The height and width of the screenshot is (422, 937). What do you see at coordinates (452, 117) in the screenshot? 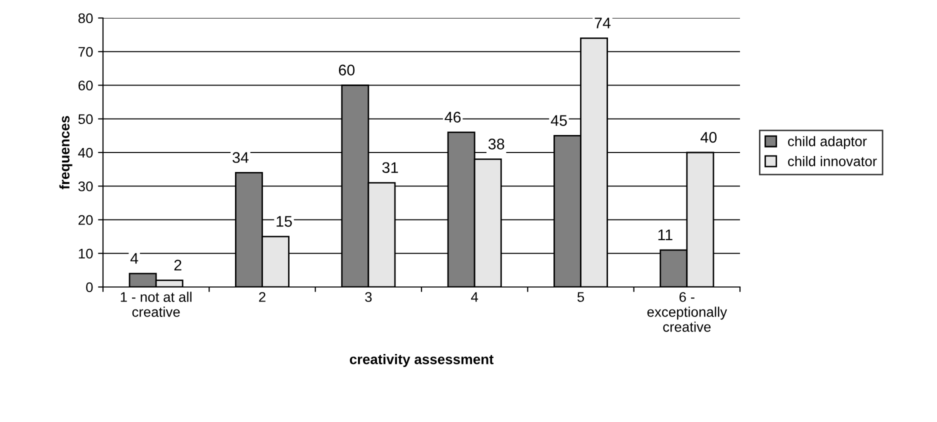
I see `data-label: 46` at bounding box center [452, 117].